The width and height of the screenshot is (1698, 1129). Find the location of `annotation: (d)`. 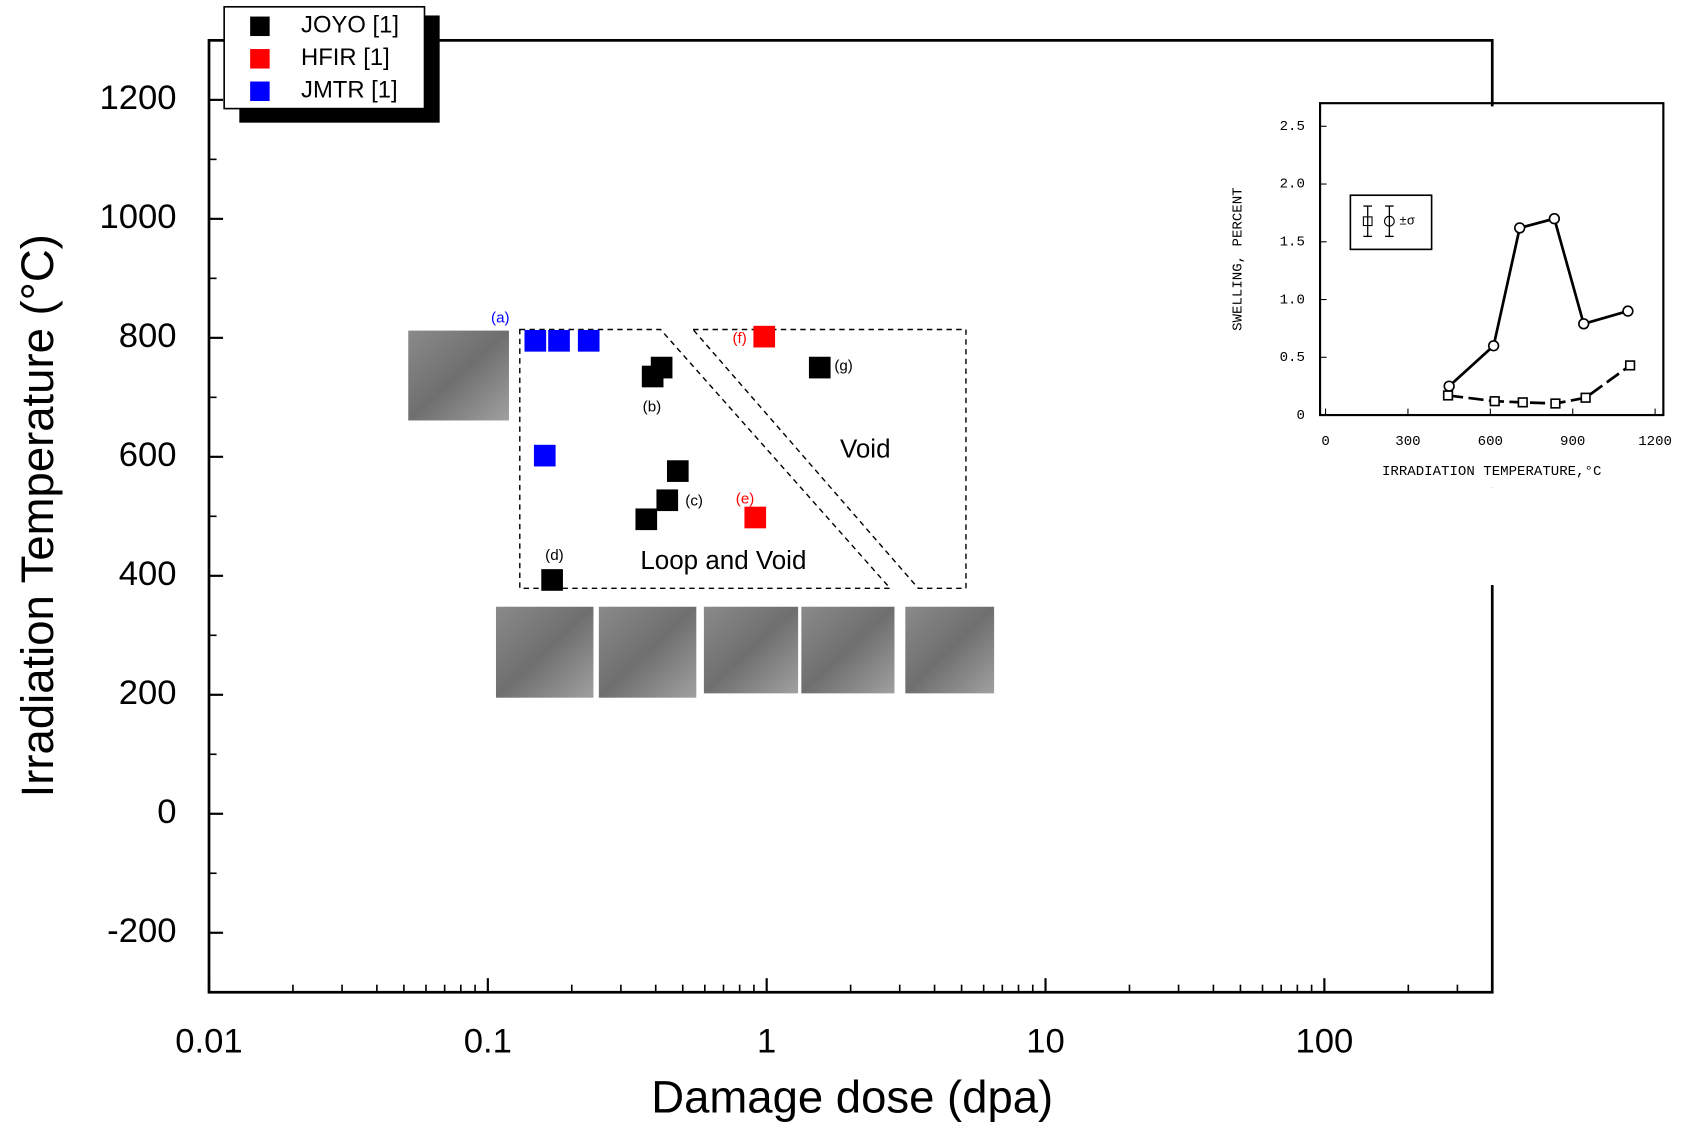

annotation: (d) is located at coordinates (554, 555).